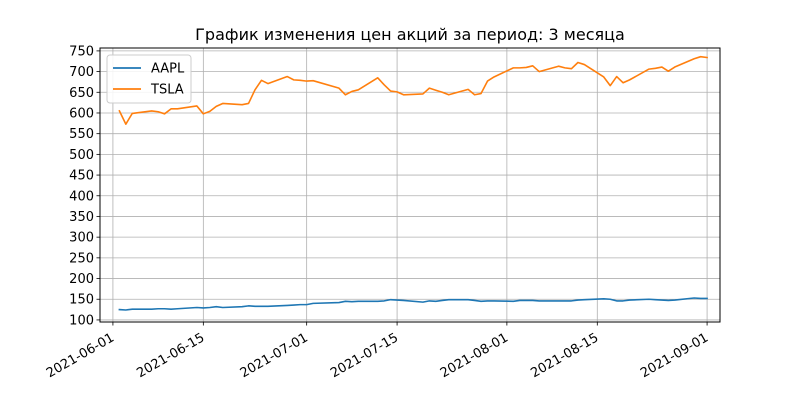  I want to click on series-line-aapl, so click(413, 304).